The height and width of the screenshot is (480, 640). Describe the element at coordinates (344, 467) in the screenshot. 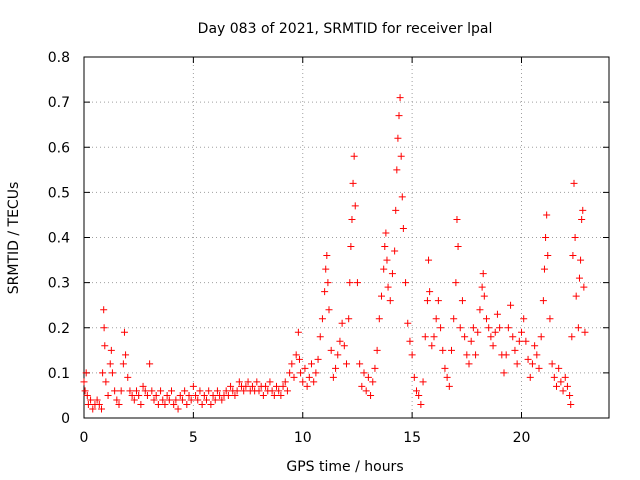

I see `x-axis-label: GPS time / hours` at that location.